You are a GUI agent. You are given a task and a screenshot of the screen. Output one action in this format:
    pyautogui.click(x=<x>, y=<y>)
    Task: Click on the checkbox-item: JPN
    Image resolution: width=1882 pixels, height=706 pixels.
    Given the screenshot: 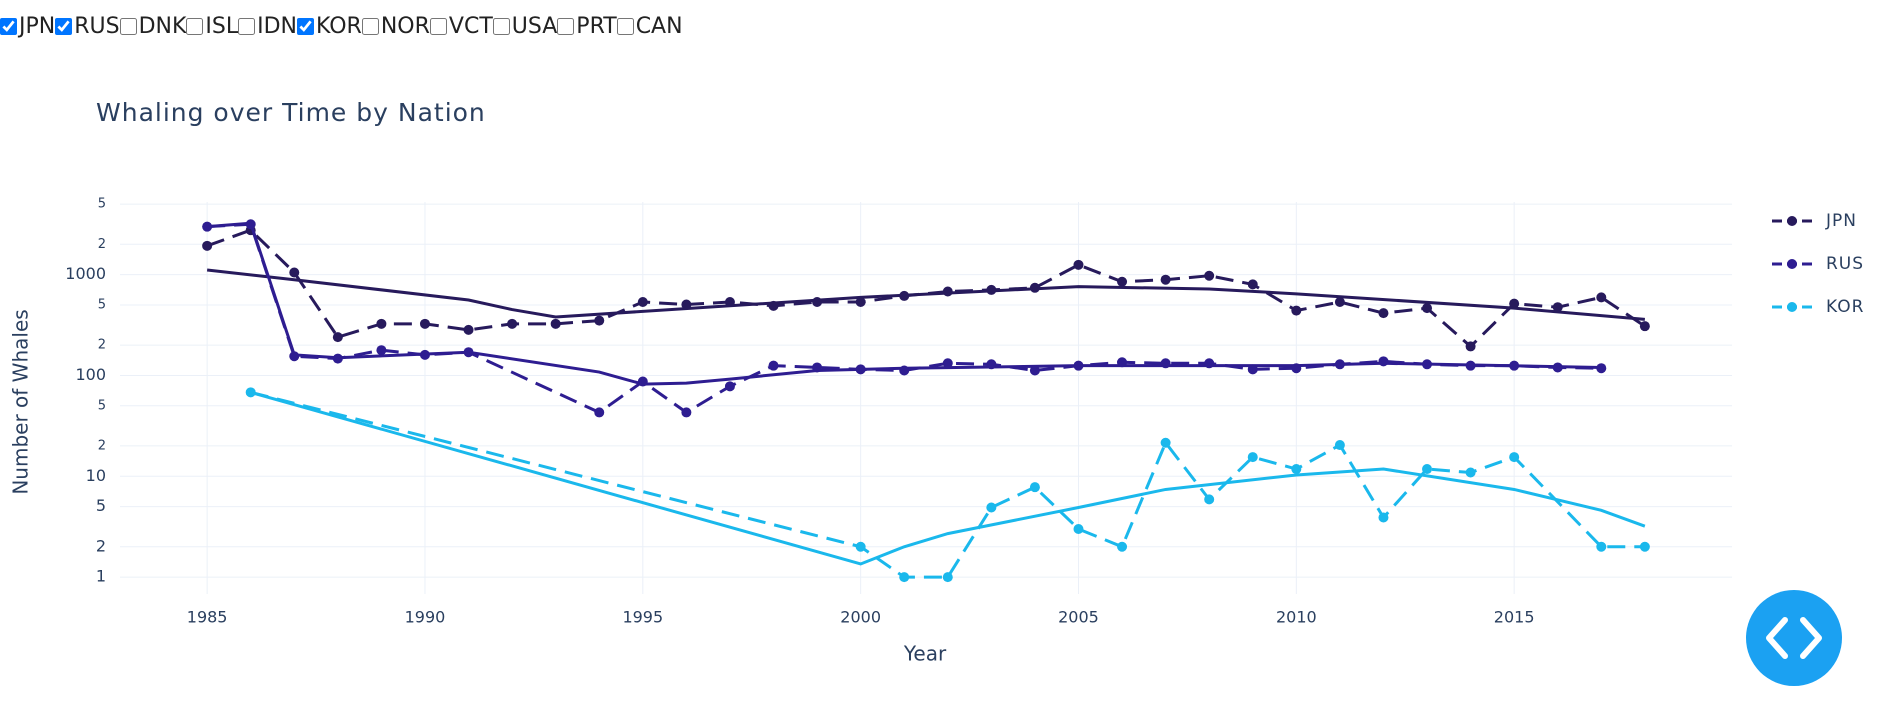 What is the action you would take?
    pyautogui.click(x=27, y=26)
    